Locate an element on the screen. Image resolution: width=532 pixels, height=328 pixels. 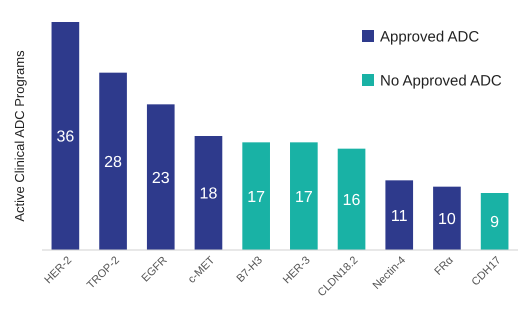
data-label: 16 is located at coordinates (351, 200).